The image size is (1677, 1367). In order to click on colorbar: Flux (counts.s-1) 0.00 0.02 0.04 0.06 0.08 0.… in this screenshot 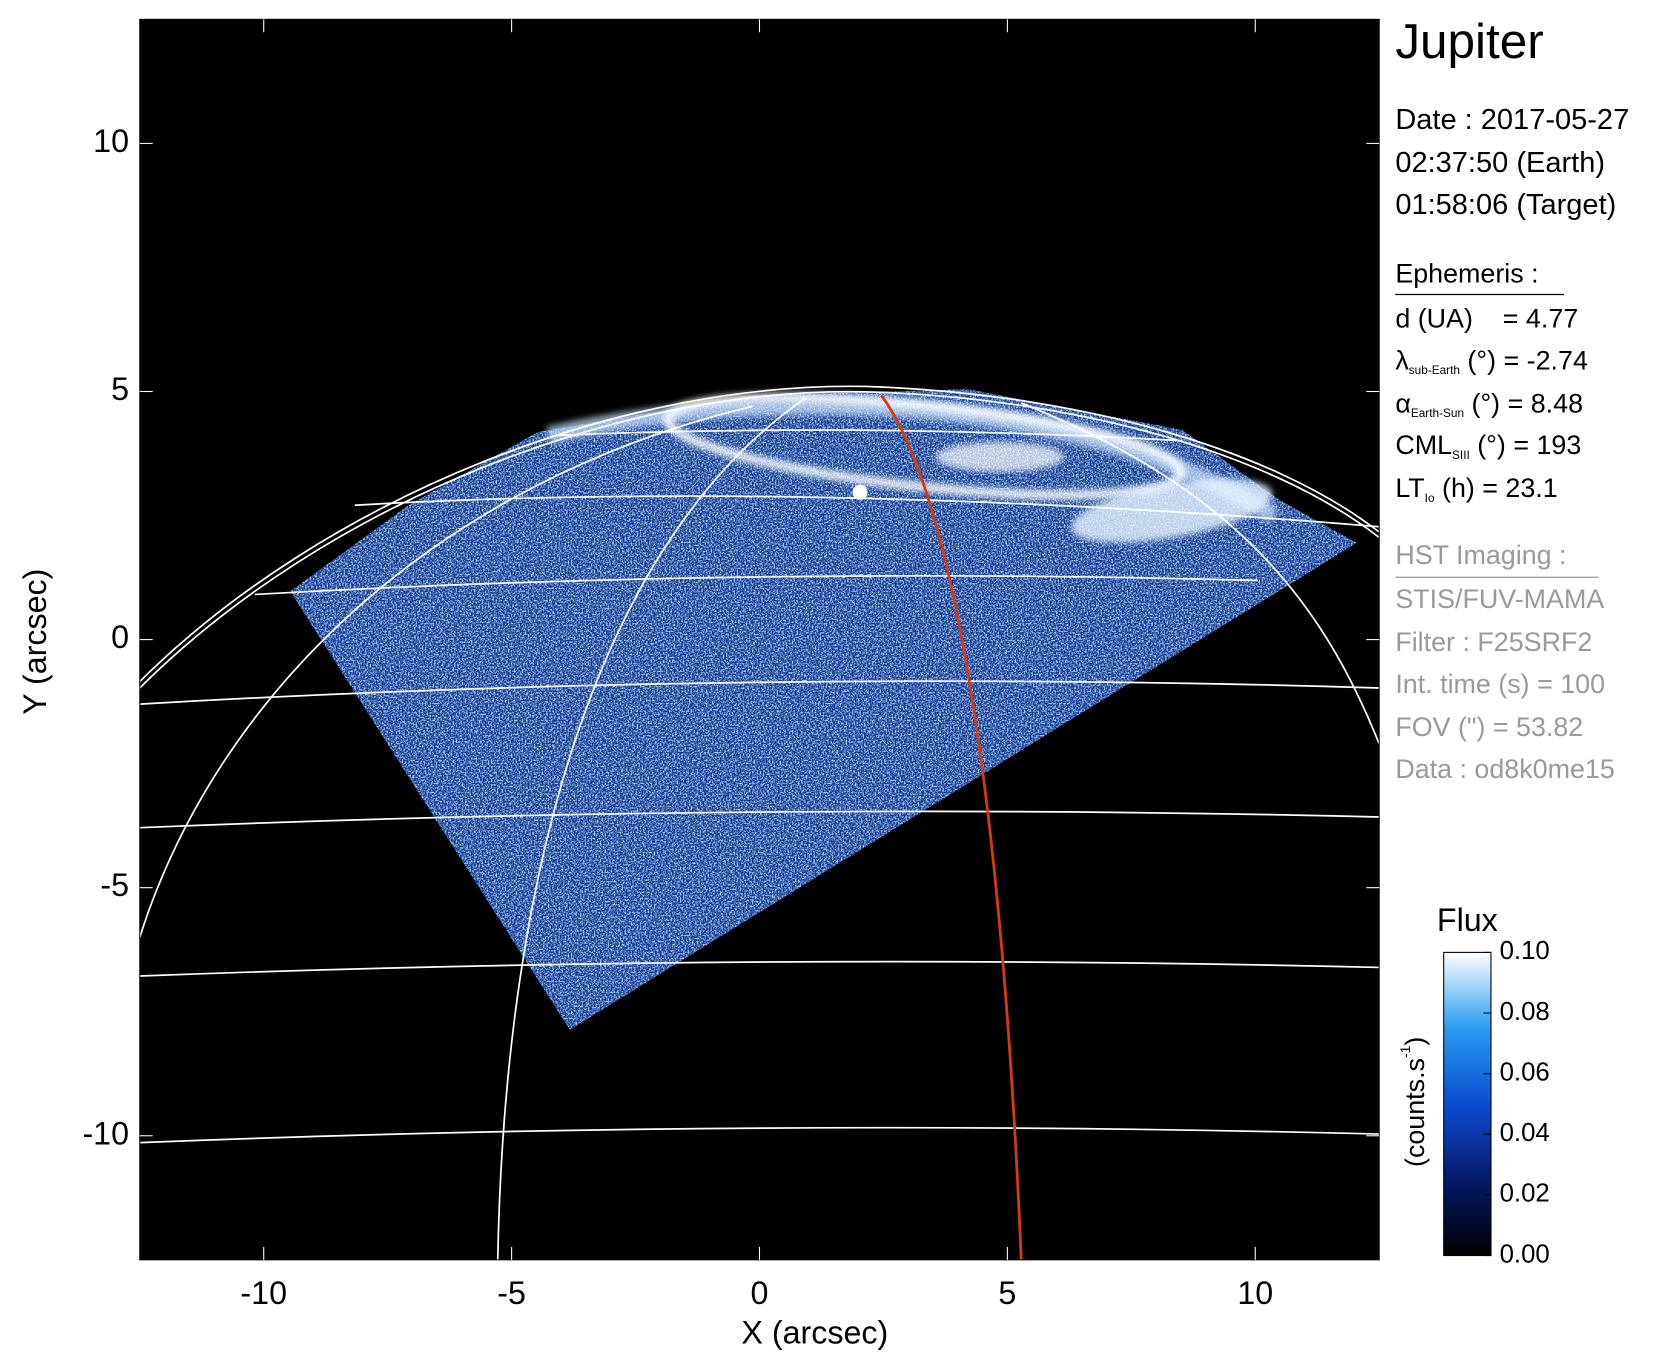, I will do `click(1473, 1085)`.